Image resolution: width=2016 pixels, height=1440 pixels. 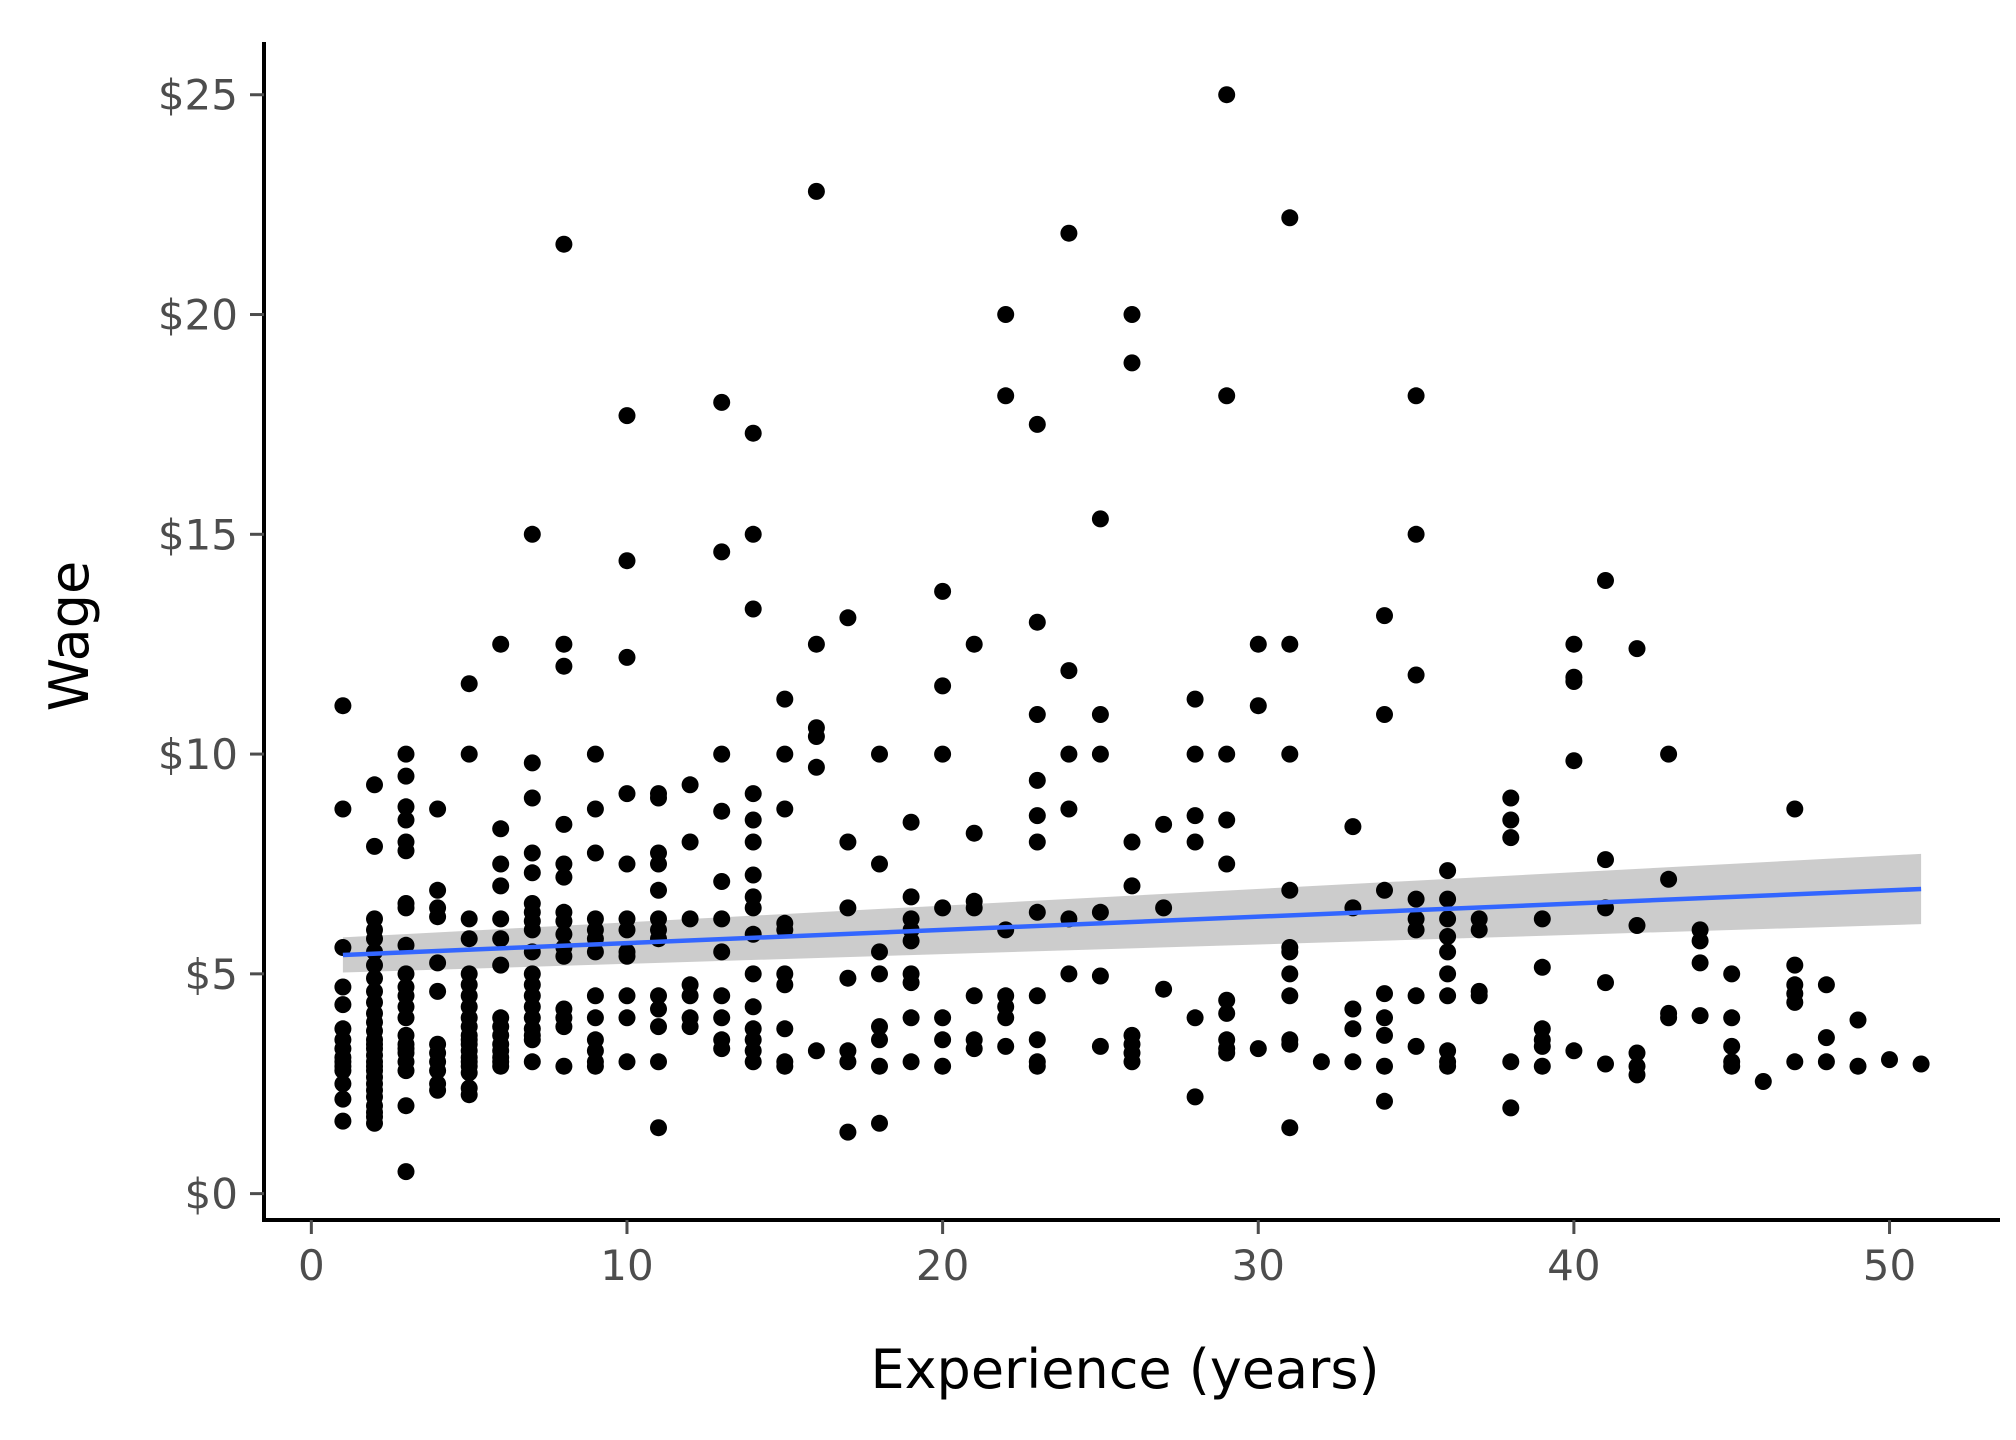 What do you see at coordinates (942, 1265) in the screenshot?
I see `x-tick-label: 20` at bounding box center [942, 1265].